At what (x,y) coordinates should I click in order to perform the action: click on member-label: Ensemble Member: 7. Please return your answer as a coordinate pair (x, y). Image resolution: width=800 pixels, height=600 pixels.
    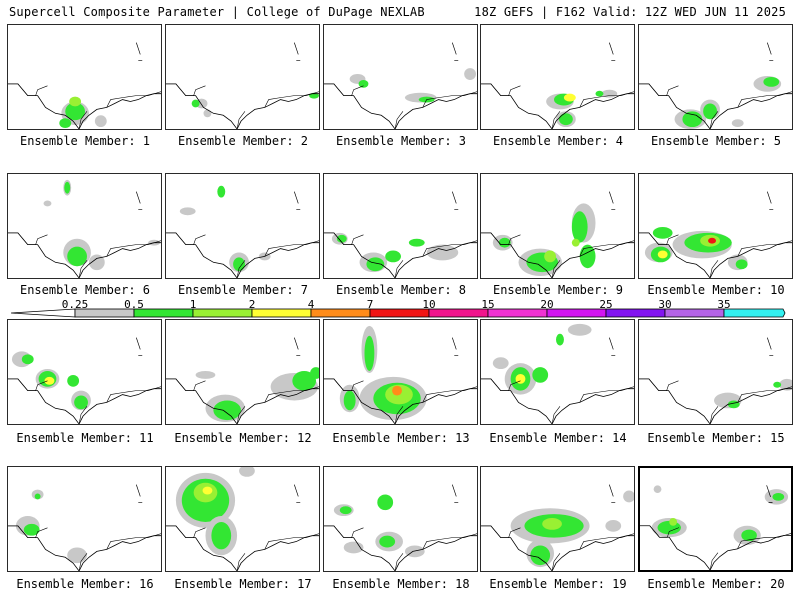
    Looking at the image, I should click on (243, 290).